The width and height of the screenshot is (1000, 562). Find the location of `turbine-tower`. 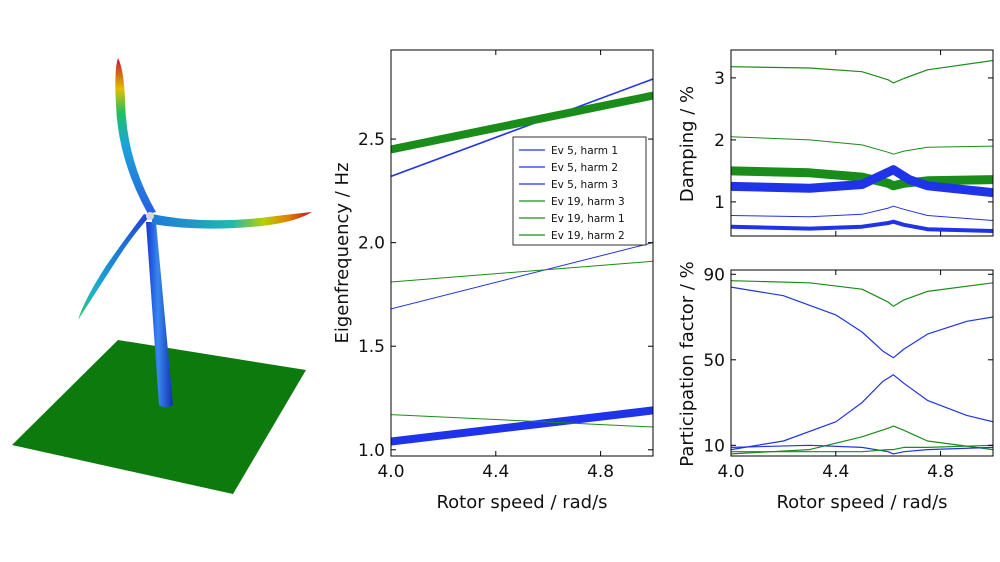

turbine-tower is located at coordinates (159, 315).